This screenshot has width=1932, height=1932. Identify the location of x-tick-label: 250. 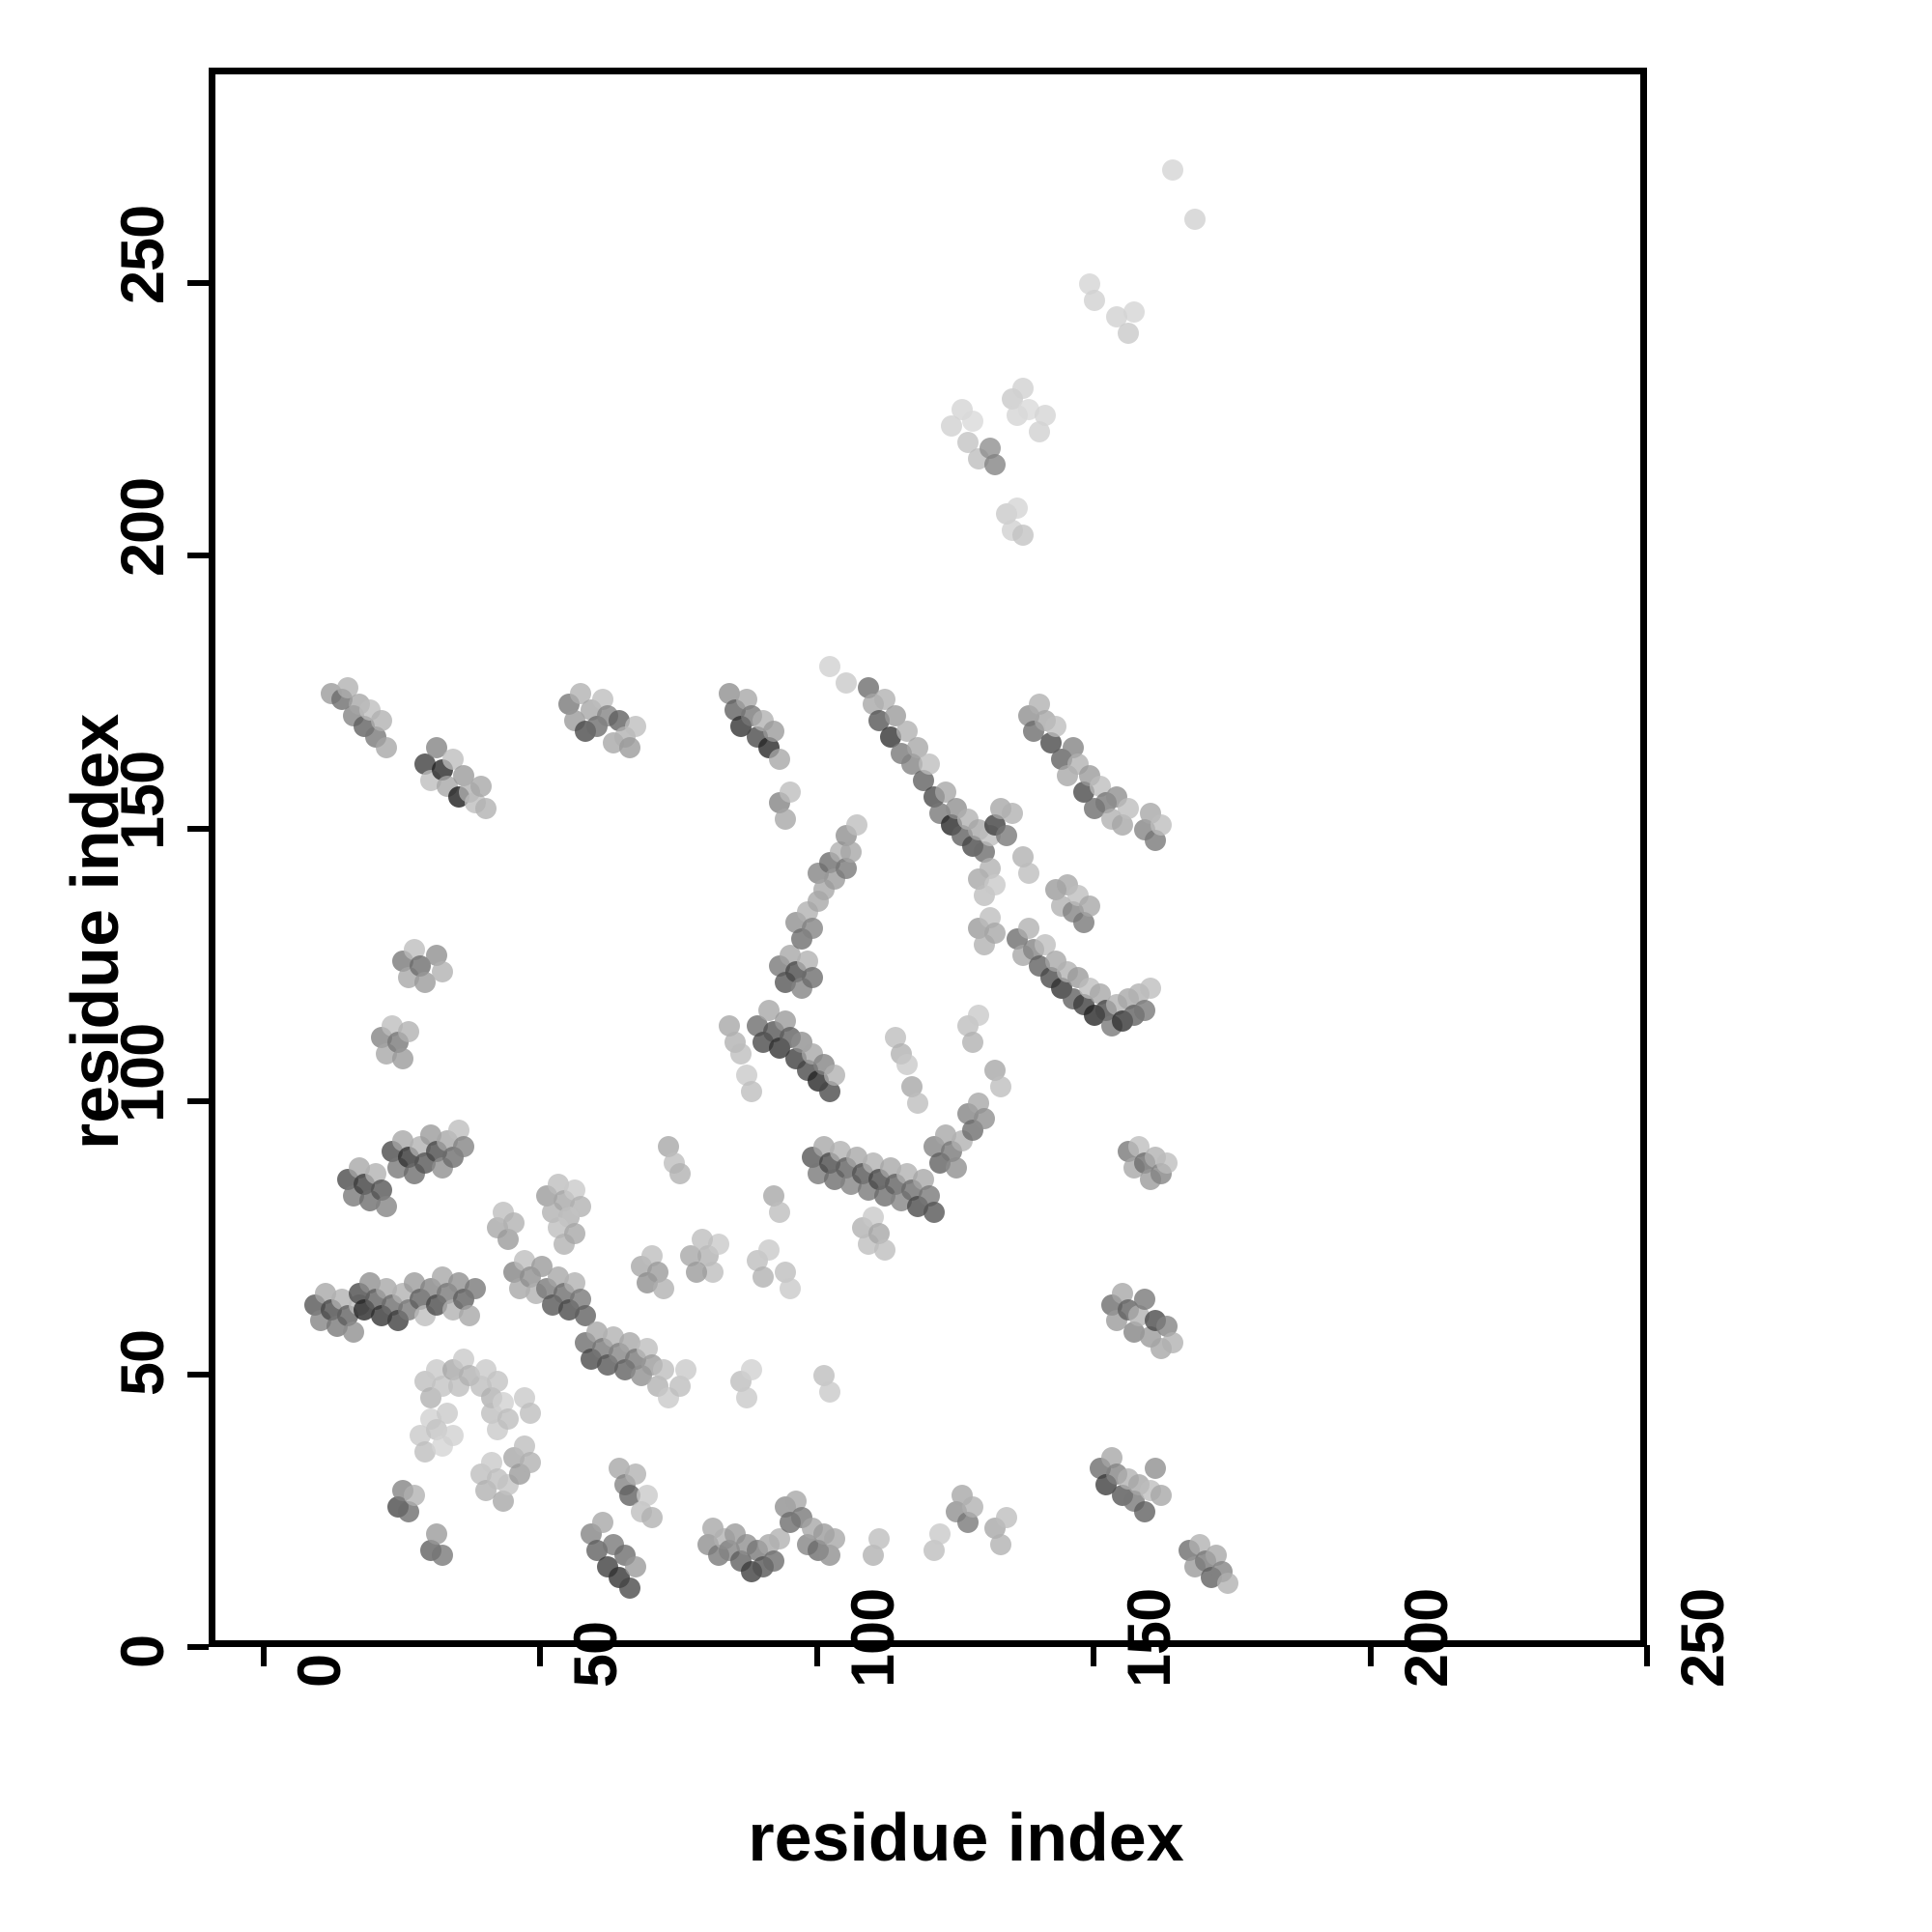
(1703, 1638).